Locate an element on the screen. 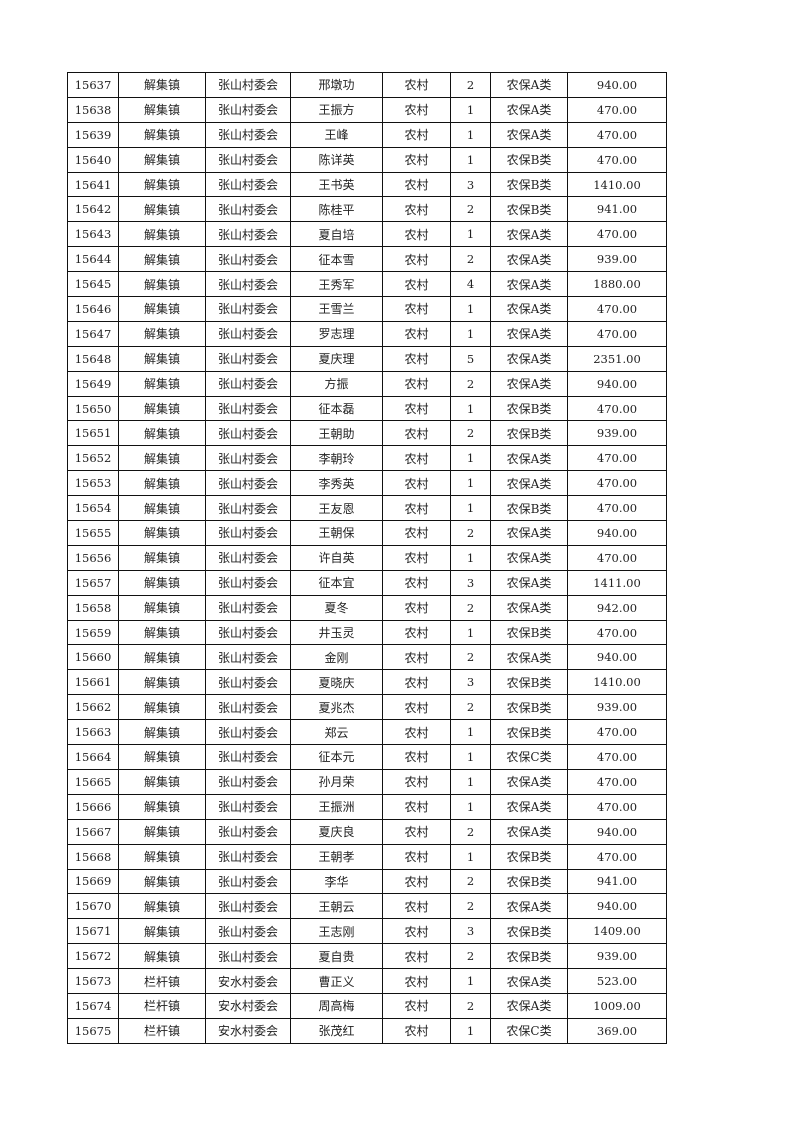 Image resolution: width=793 pixels, height=1122 pixels. cell-person-name: 王友恩 is located at coordinates (336, 508).